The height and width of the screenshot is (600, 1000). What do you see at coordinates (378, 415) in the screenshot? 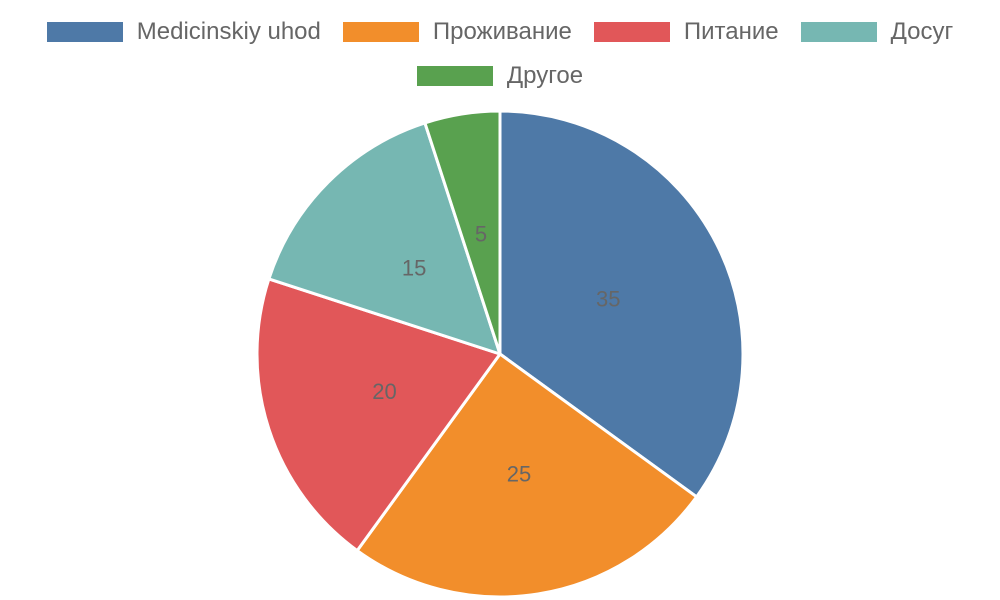
I see `pie-slice-pitanie` at bounding box center [378, 415].